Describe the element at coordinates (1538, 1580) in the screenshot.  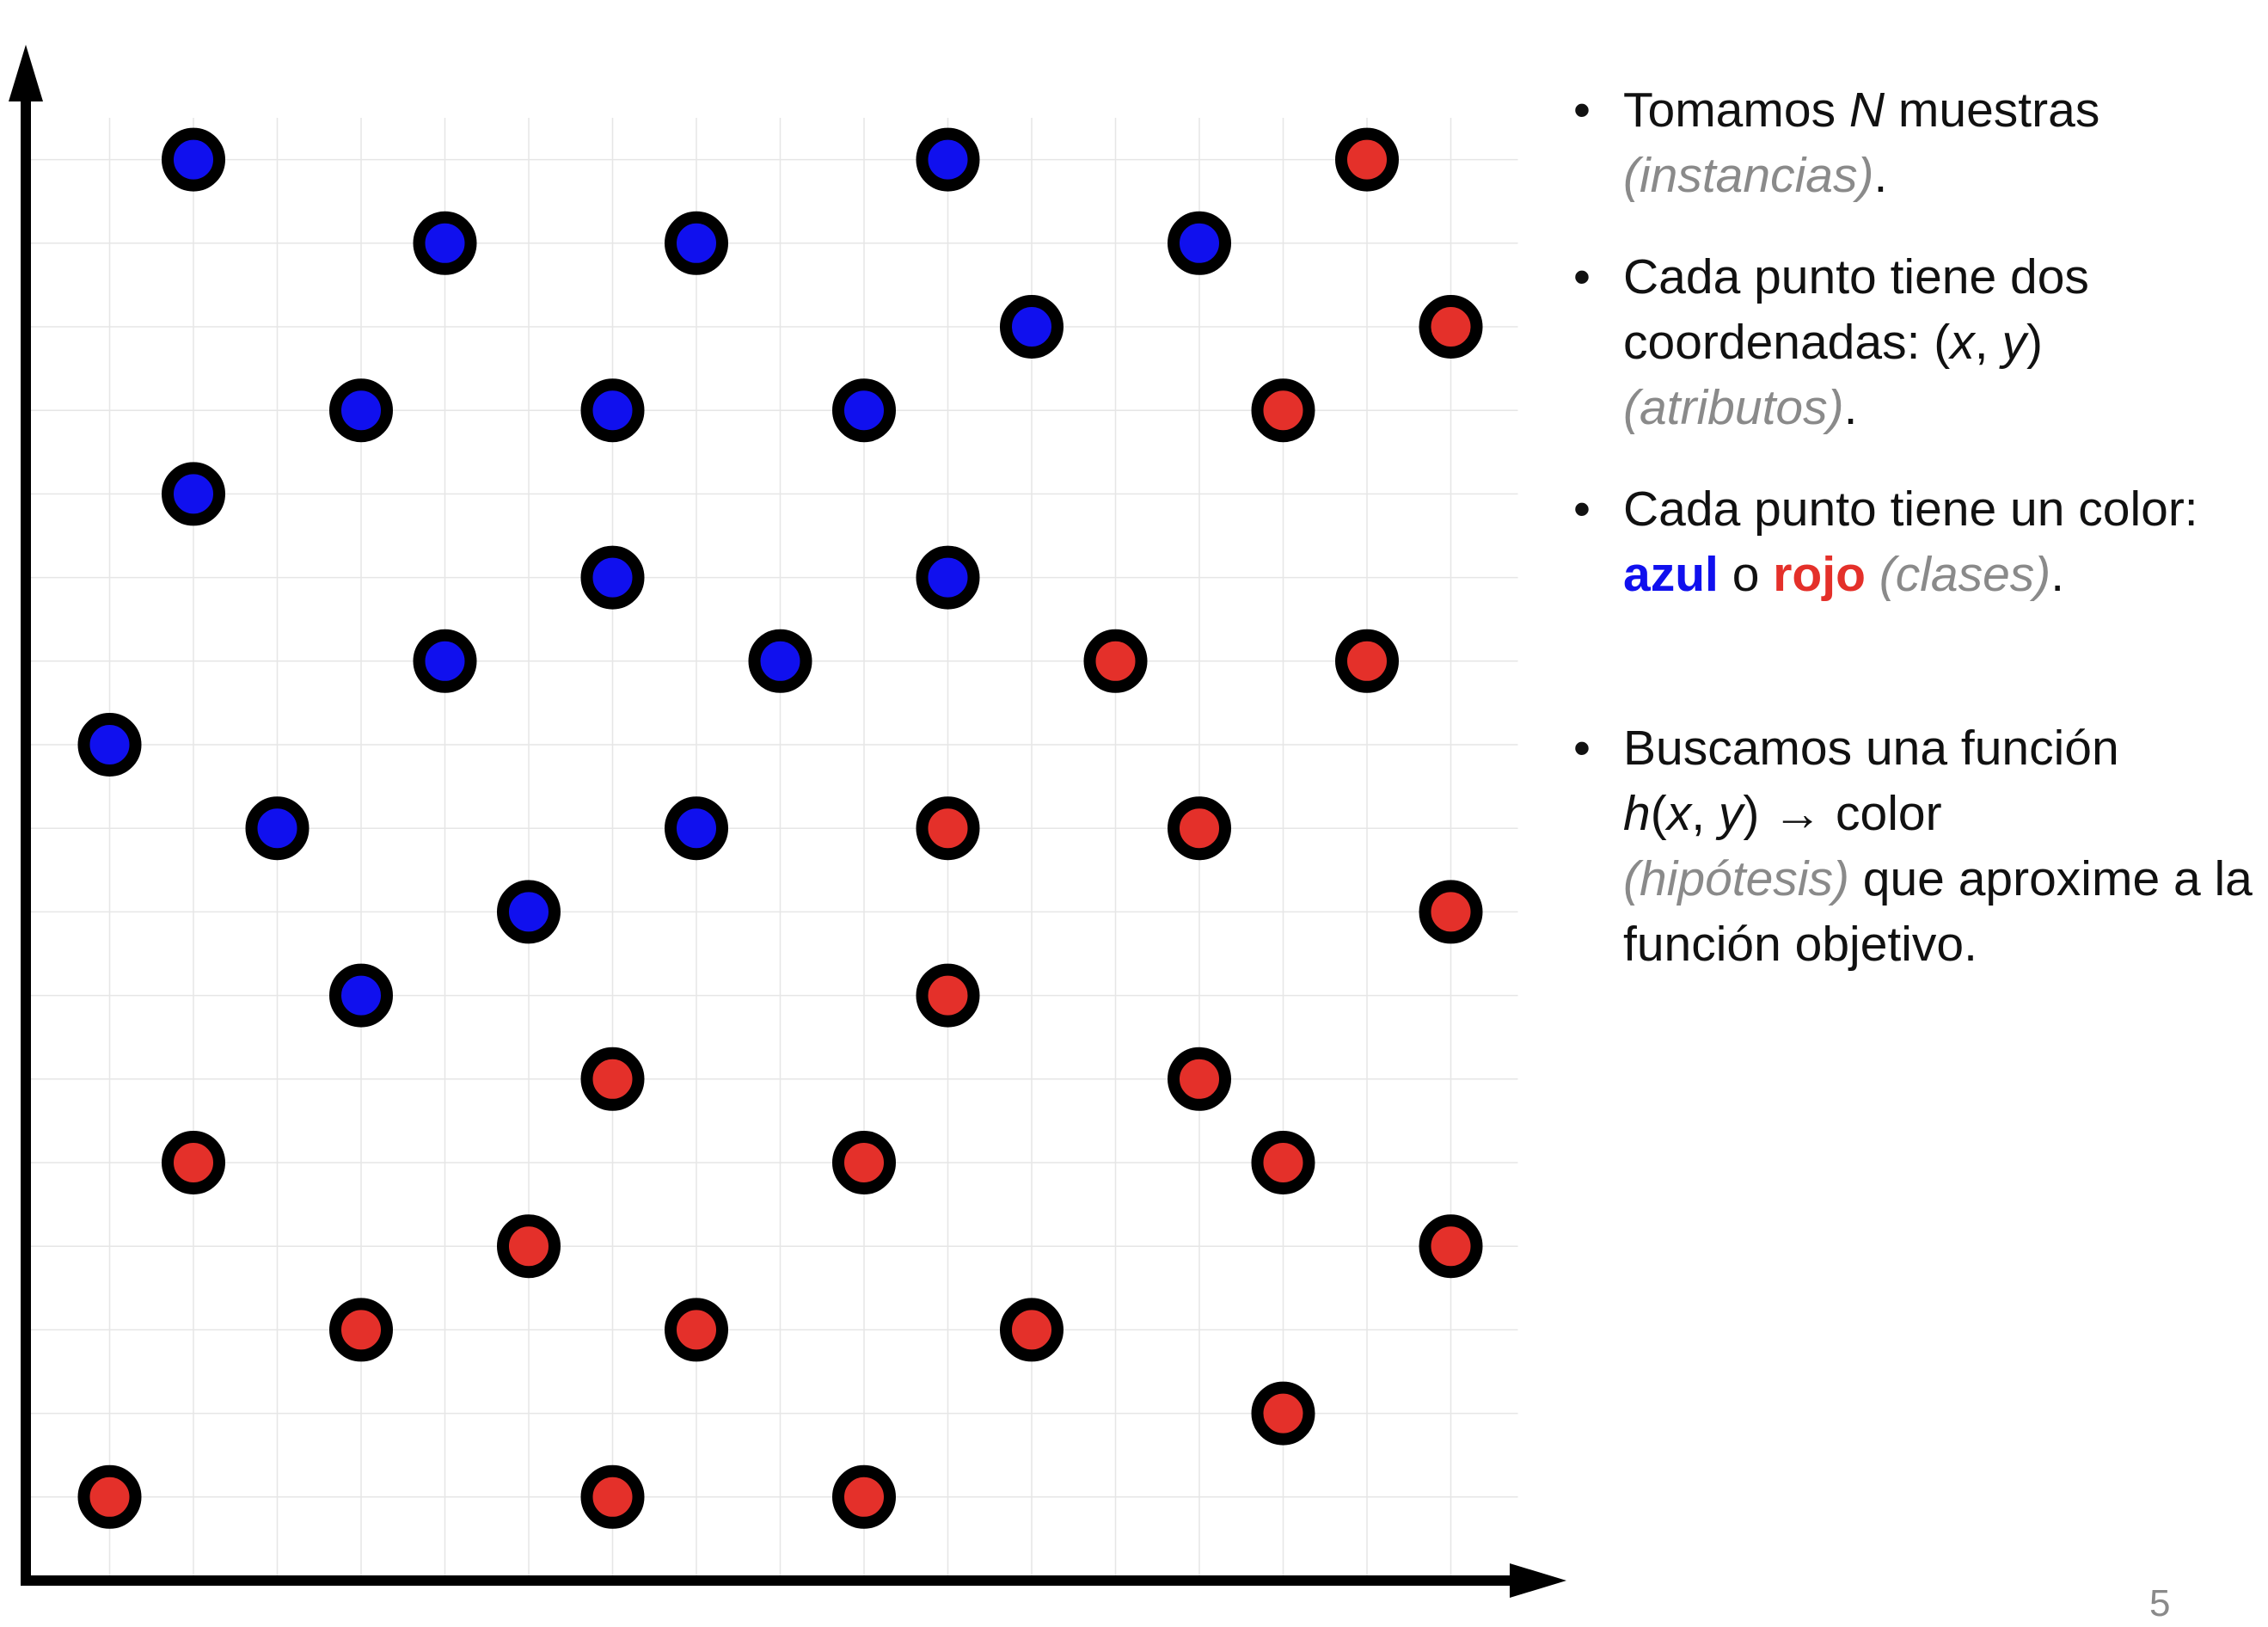
I see `x-axis-arrowhead` at that location.